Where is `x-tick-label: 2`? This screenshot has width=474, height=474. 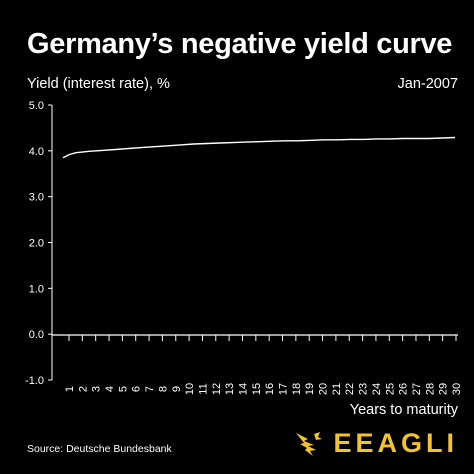
x-tick-label: 2 is located at coordinates (83, 389).